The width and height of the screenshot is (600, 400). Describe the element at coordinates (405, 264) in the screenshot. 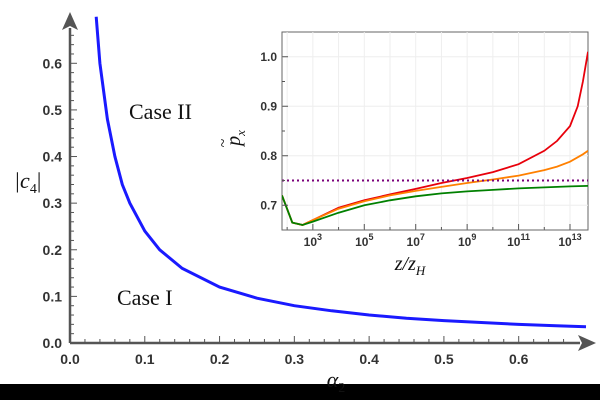

I see `inset-x-axis-label-main: z/z` at that location.